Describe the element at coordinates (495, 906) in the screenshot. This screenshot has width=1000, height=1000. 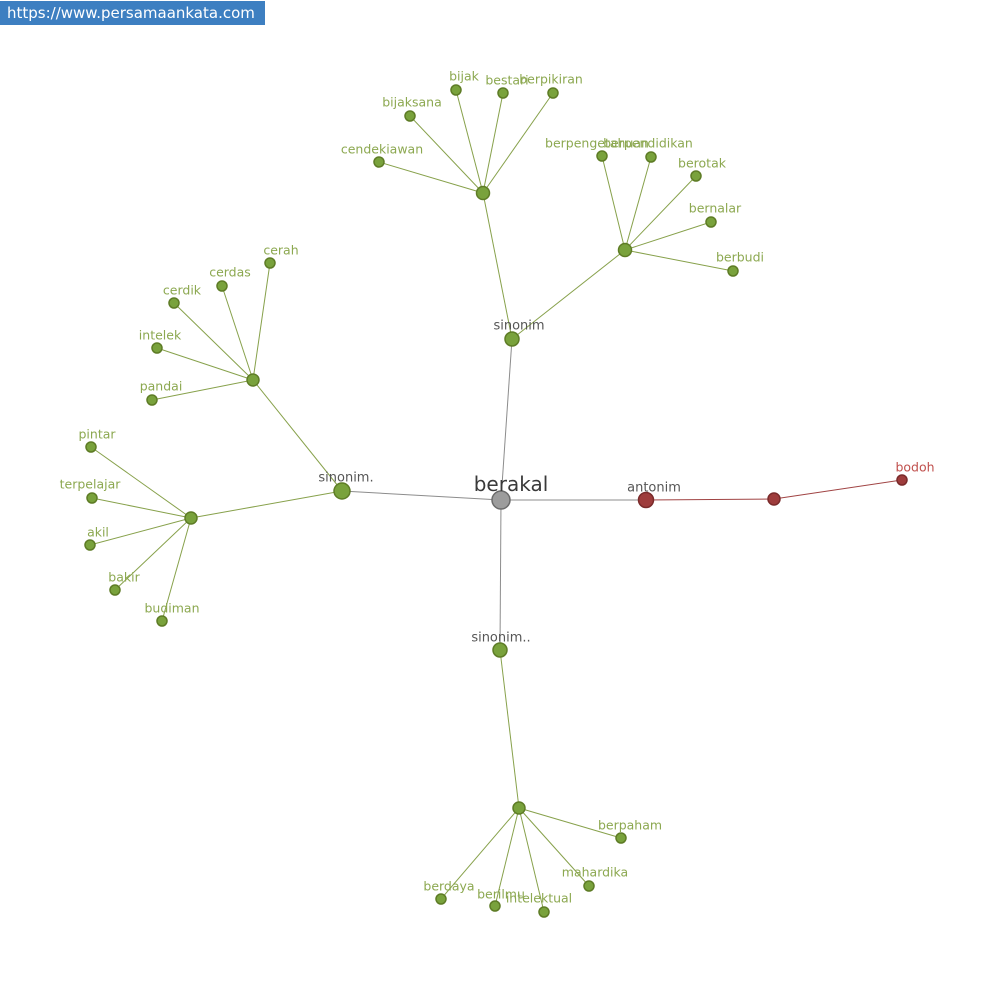
I see `node-berilmu` at that location.